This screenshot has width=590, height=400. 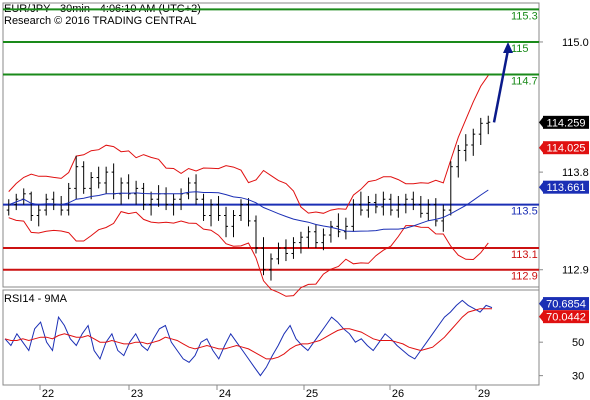 I want to click on rsi-ma-line, so click(x=248, y=334).